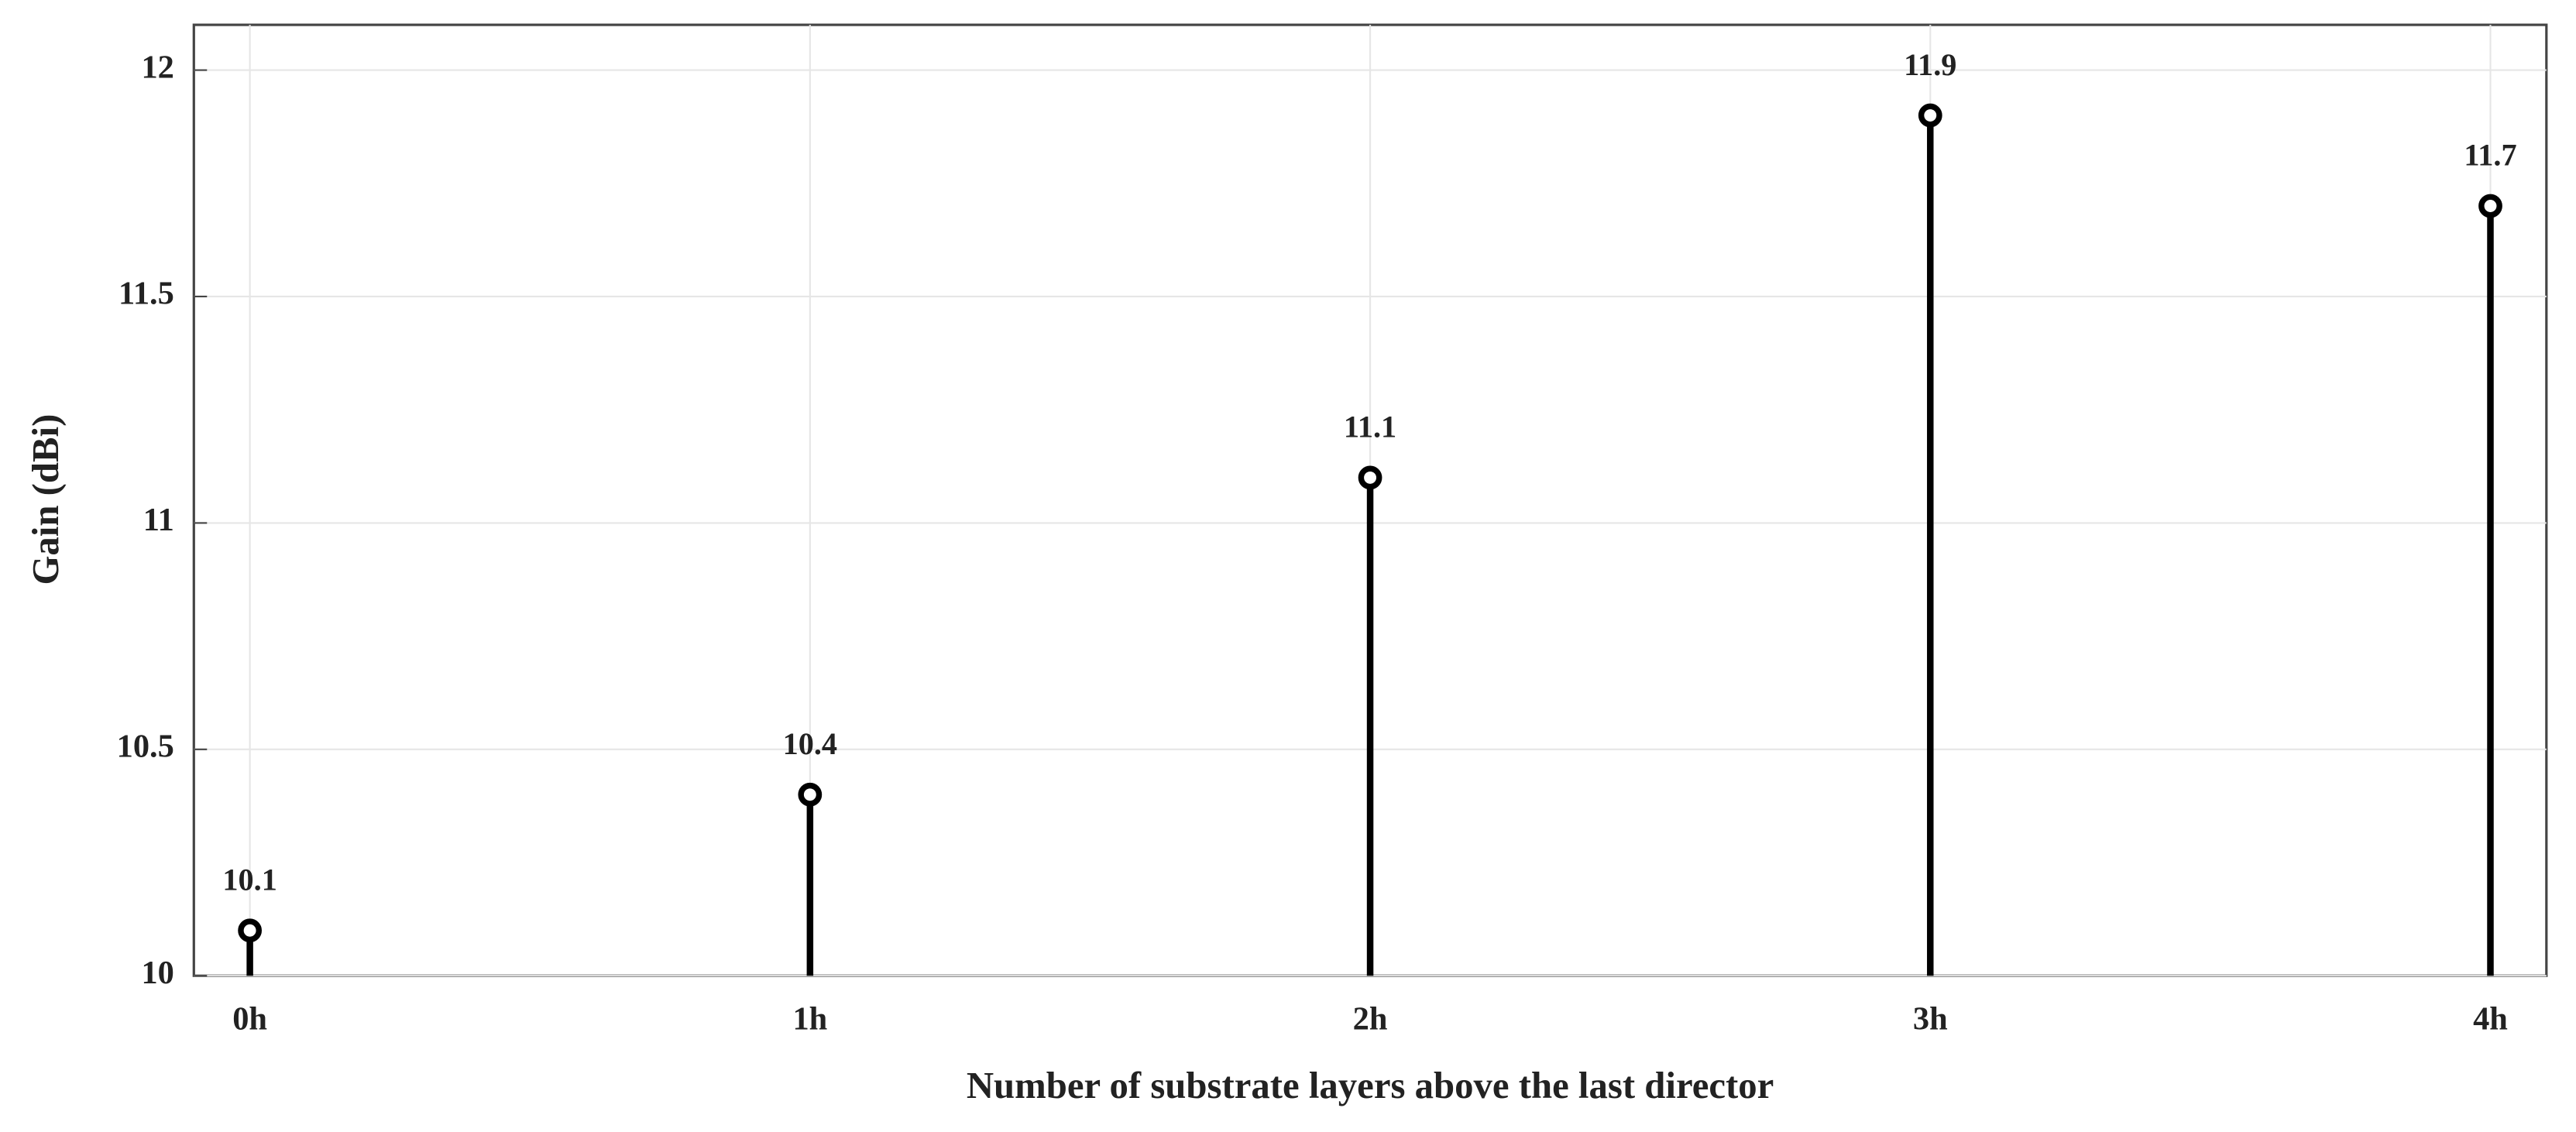 This screenshot has width=2576, height=1132. Describe the element at coordinates (249, 880) in the screenshot. I see `data-label: 10.1` at that location.